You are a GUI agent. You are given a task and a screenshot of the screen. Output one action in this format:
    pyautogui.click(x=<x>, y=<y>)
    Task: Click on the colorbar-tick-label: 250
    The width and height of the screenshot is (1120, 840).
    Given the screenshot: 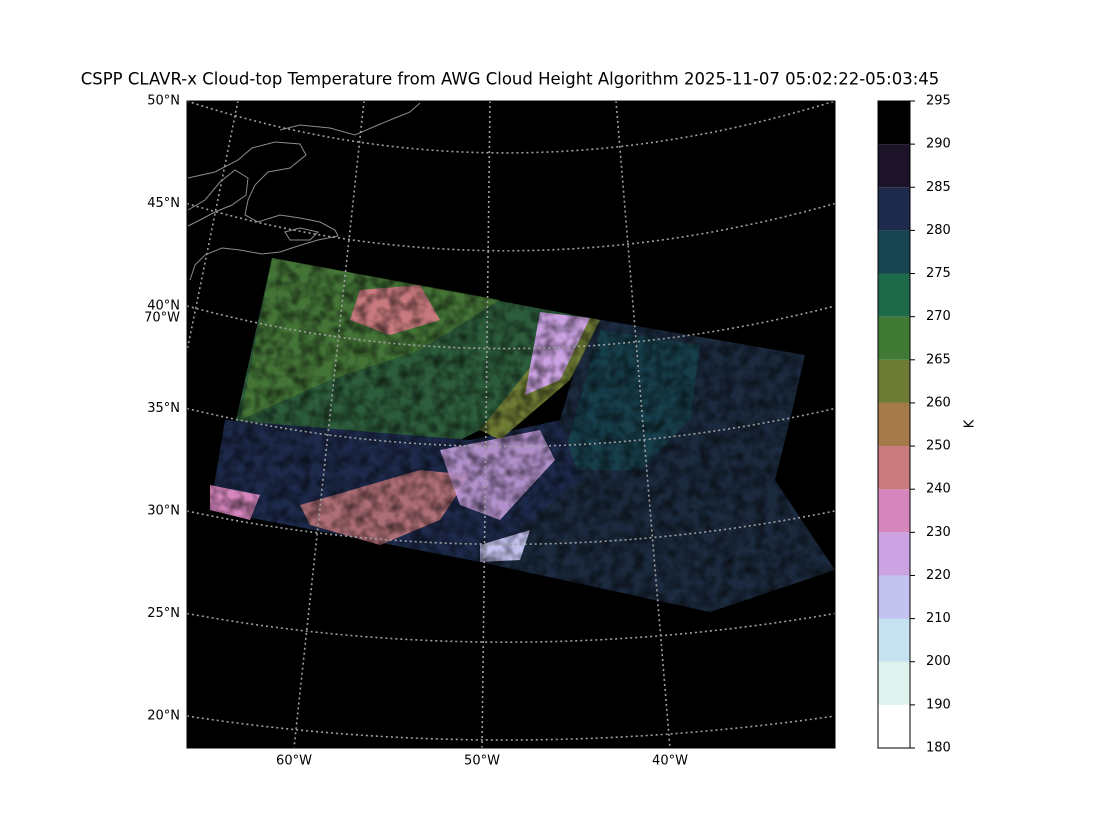 What is the action you would take?
    pyautogui.click(x=938, y=446)
    